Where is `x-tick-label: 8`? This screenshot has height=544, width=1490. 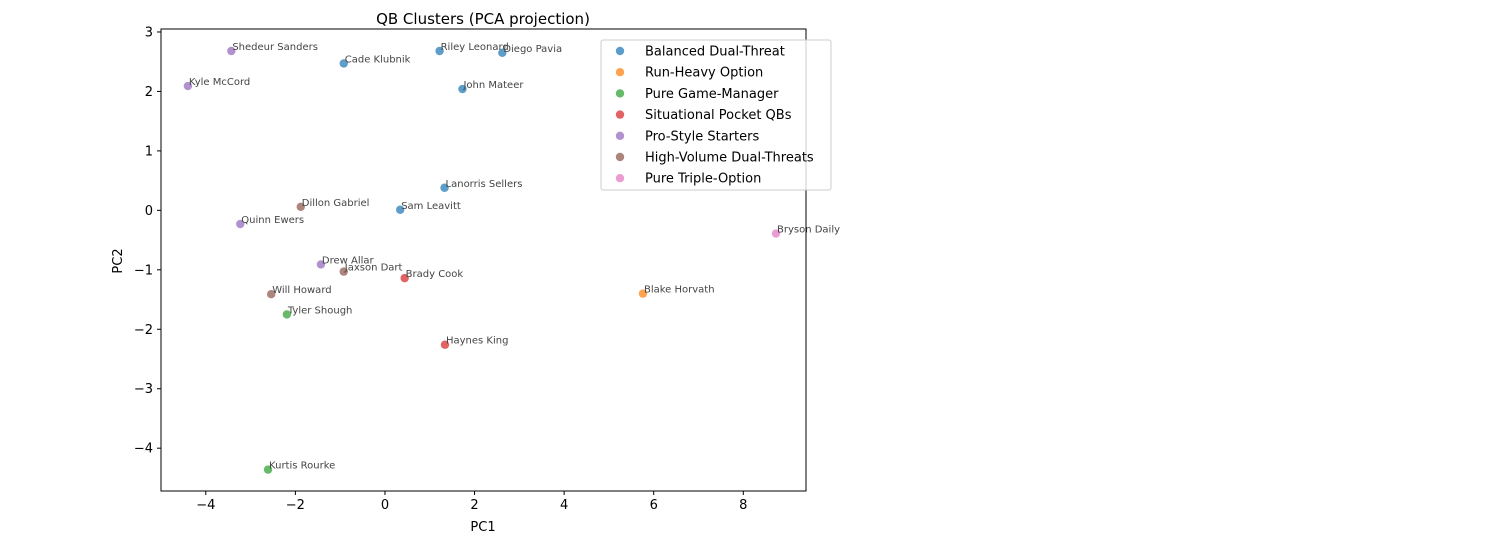 x-tick-label: 8 is located at coordinates (743, 505).